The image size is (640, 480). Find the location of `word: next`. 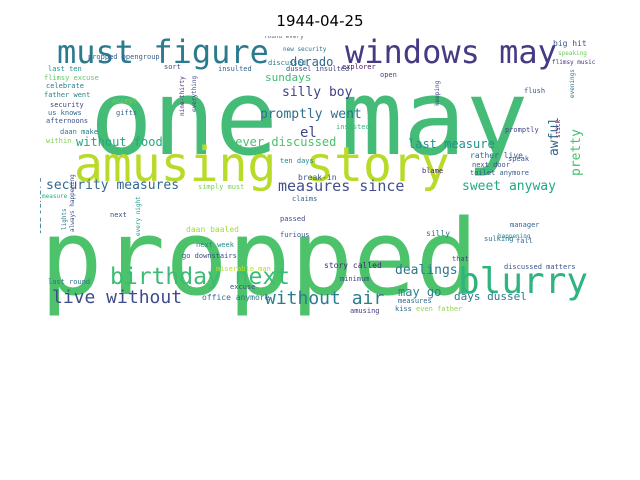

word: next is located at coordinates (118, 215).